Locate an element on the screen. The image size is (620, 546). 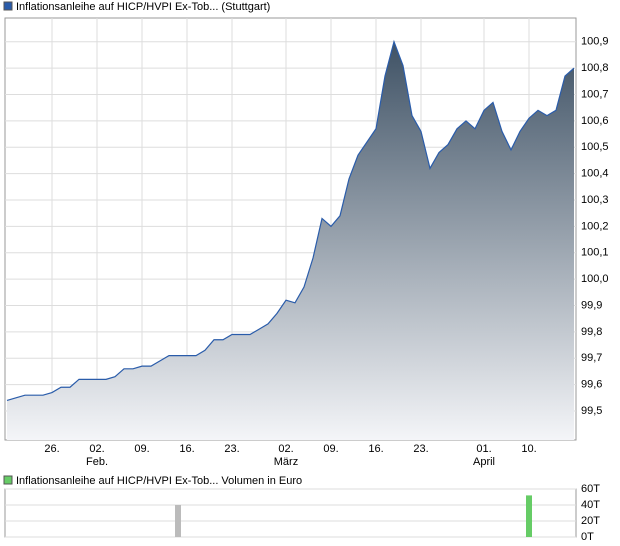
month-label: Feb. is located at coordinates (97, 462).